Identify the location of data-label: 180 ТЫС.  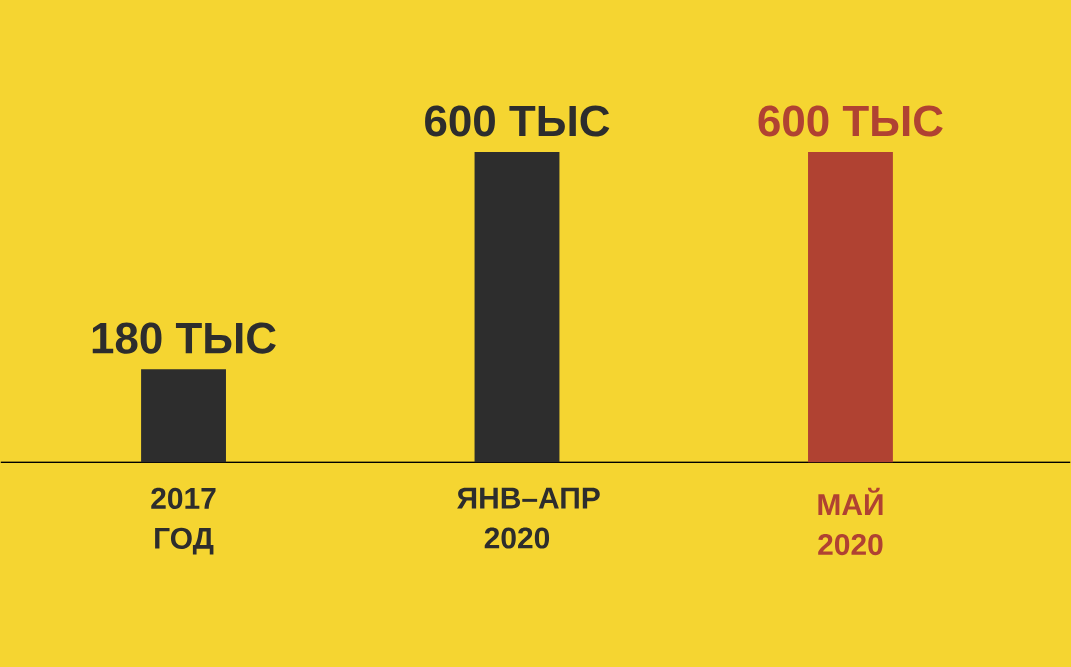
(184, 338).